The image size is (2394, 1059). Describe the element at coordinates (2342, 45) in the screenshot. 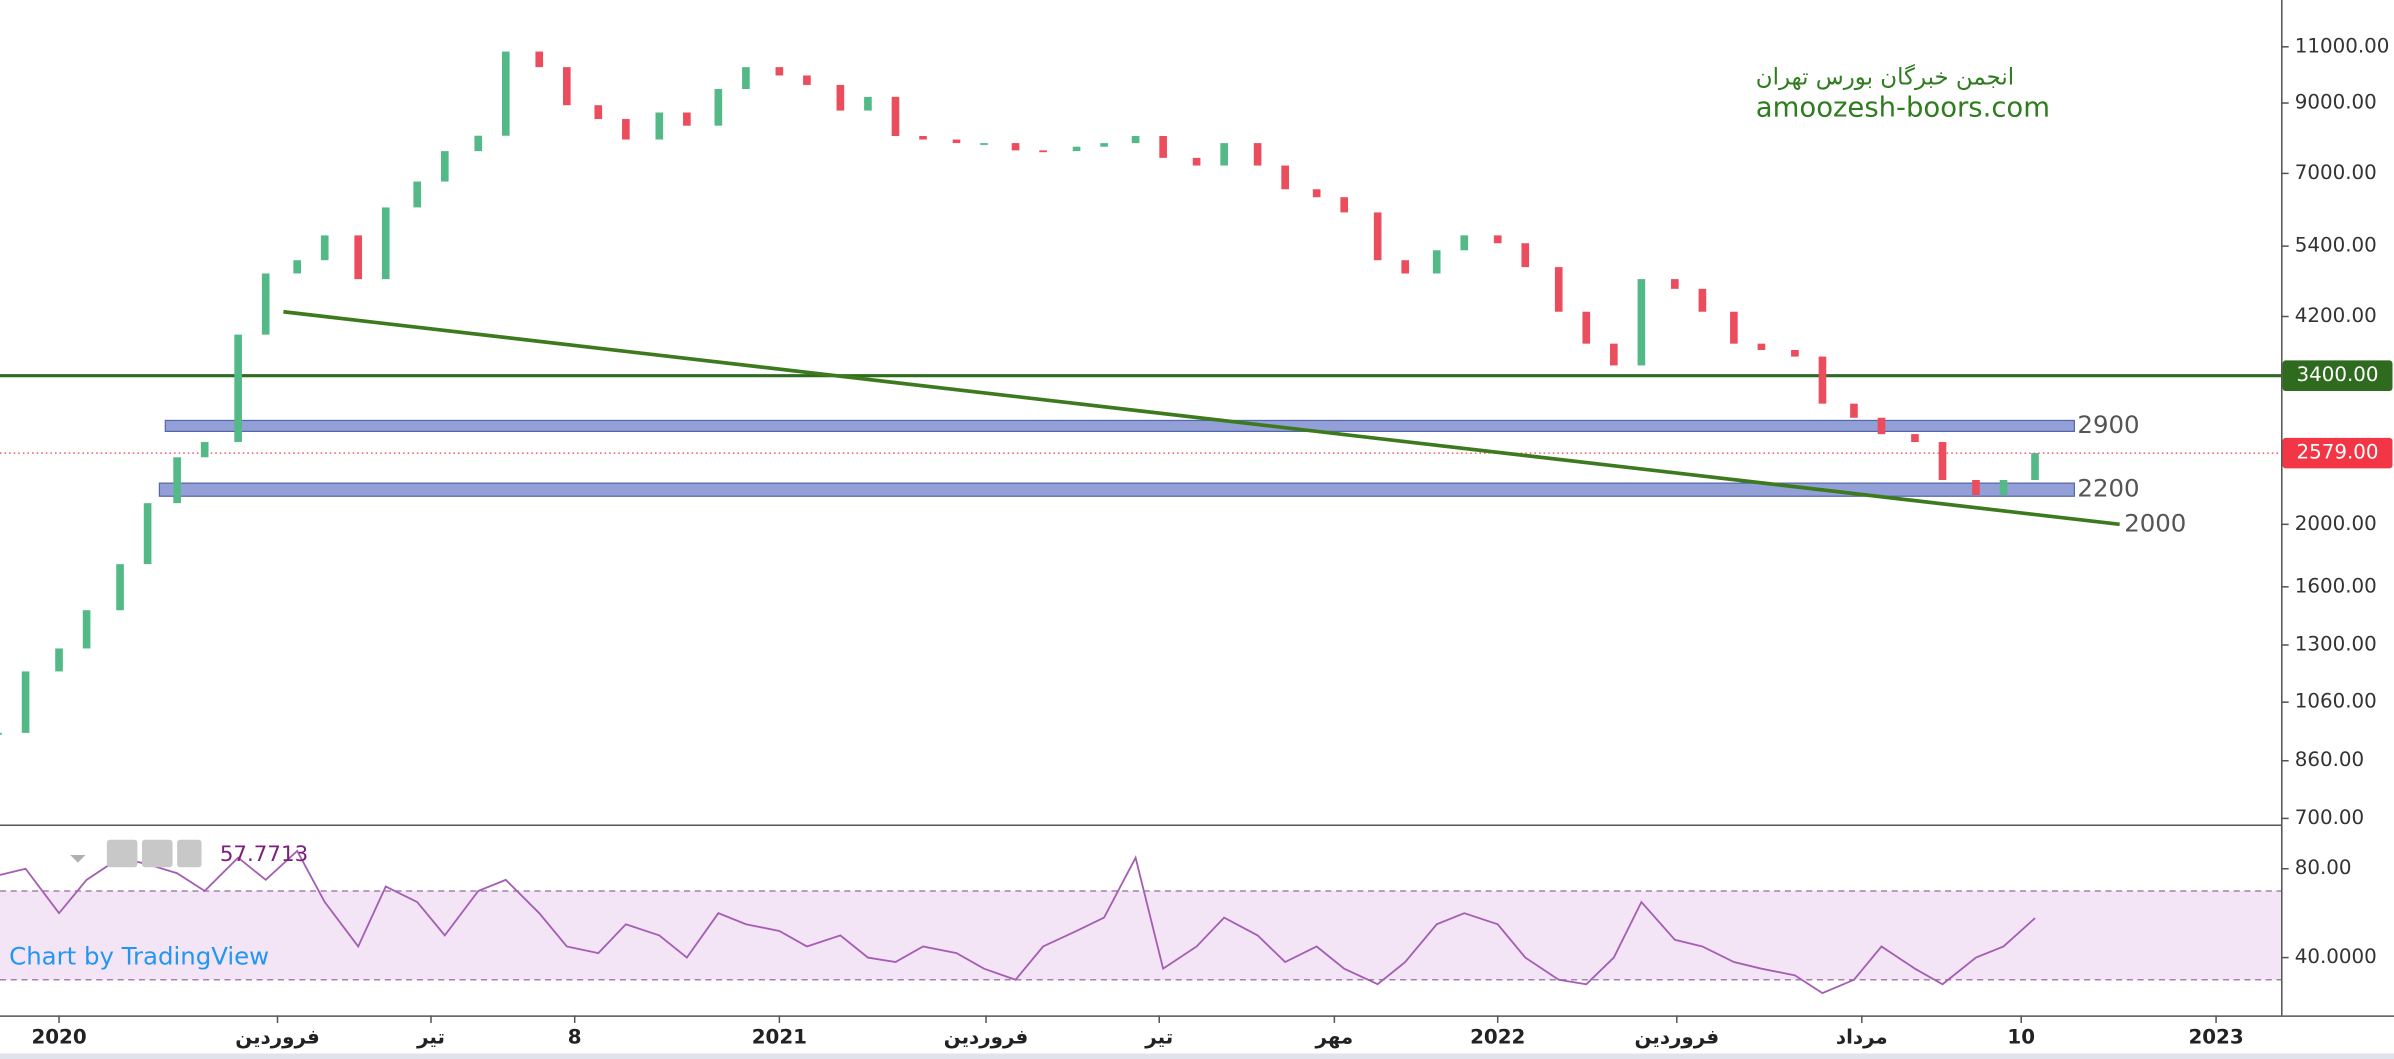

I see `y-tick-label: 11000.00` at that location.